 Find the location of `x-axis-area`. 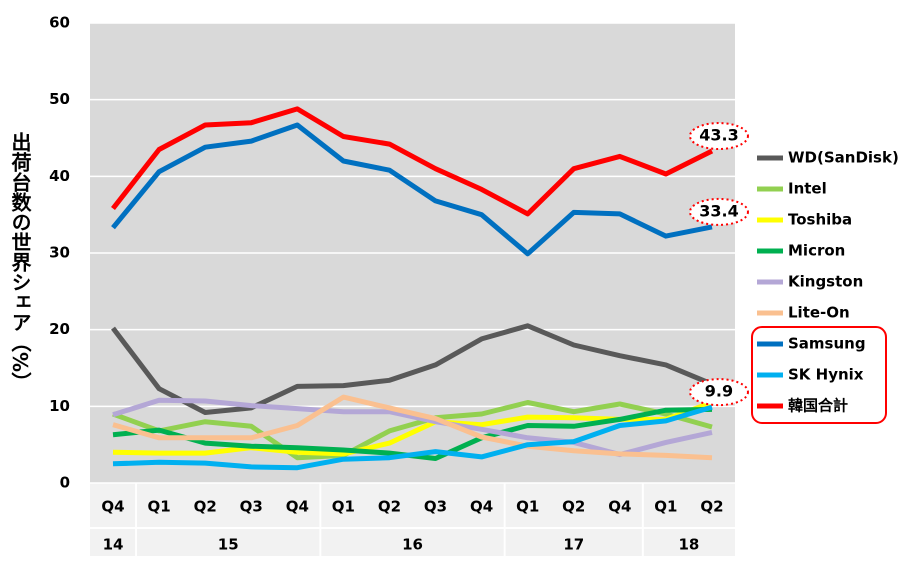

x-axis-area is located at coordinates (412, 519).